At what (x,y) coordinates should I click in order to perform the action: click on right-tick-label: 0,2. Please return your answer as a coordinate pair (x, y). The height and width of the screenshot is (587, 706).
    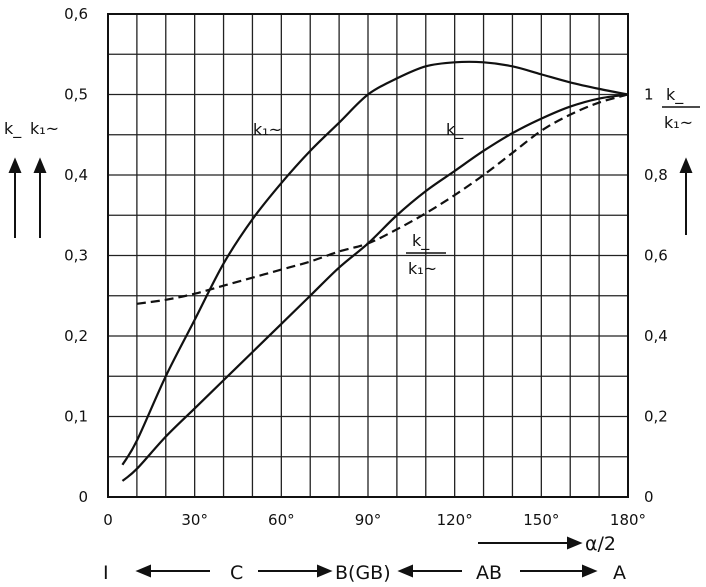
    Looking at the image, I should click on (656, 417).